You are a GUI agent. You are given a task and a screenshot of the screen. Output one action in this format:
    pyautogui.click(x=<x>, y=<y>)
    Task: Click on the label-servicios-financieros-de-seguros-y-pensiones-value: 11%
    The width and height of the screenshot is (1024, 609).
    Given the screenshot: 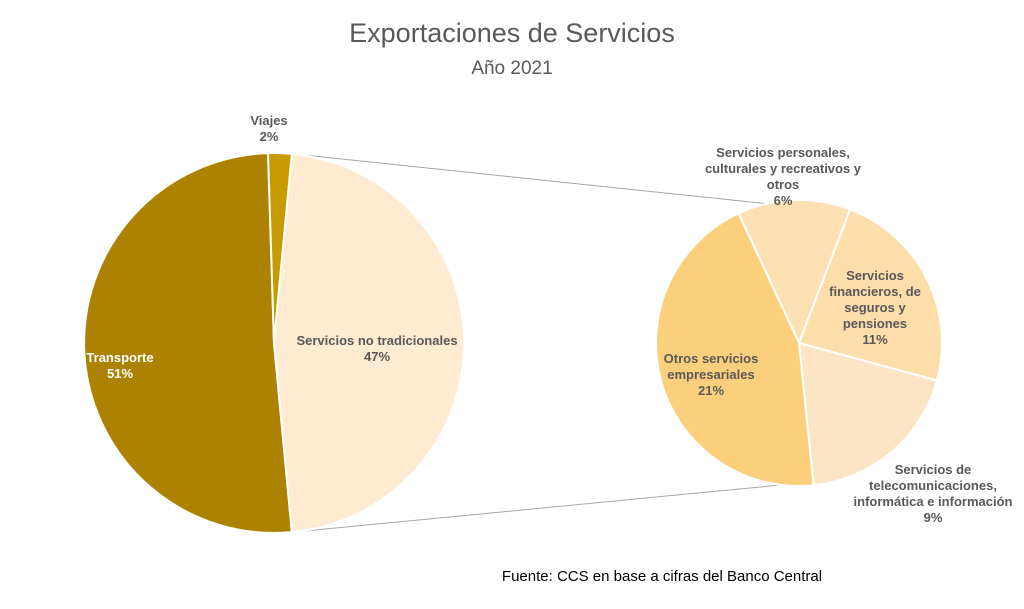 What is the action you would take?
    pyautogui.click(x=875, y=339)
    